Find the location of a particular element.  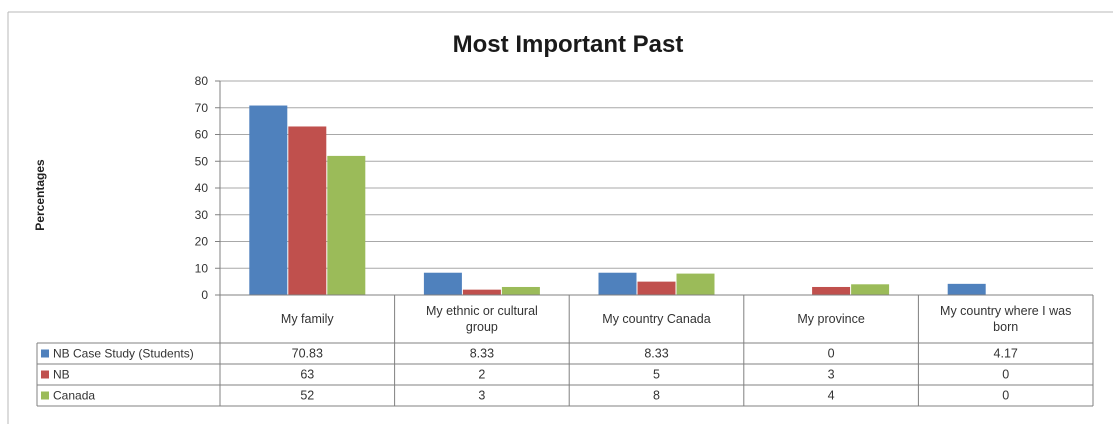

category-label: My ethnic or cultural is located at coordinates (482, 311).